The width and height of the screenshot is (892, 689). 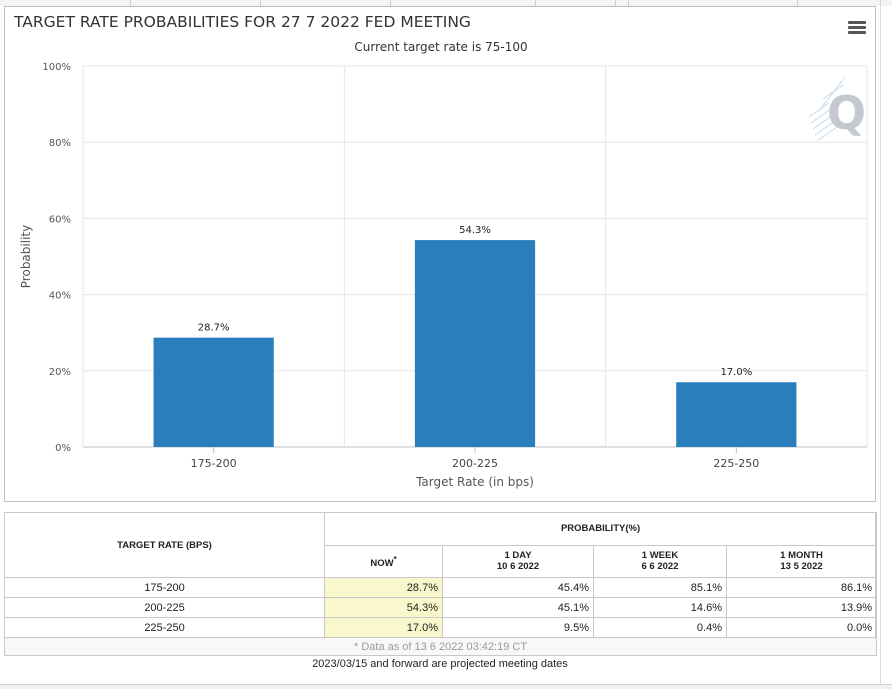 I want to click on probability-cell: 45.1%, so click(x=518, y=607).